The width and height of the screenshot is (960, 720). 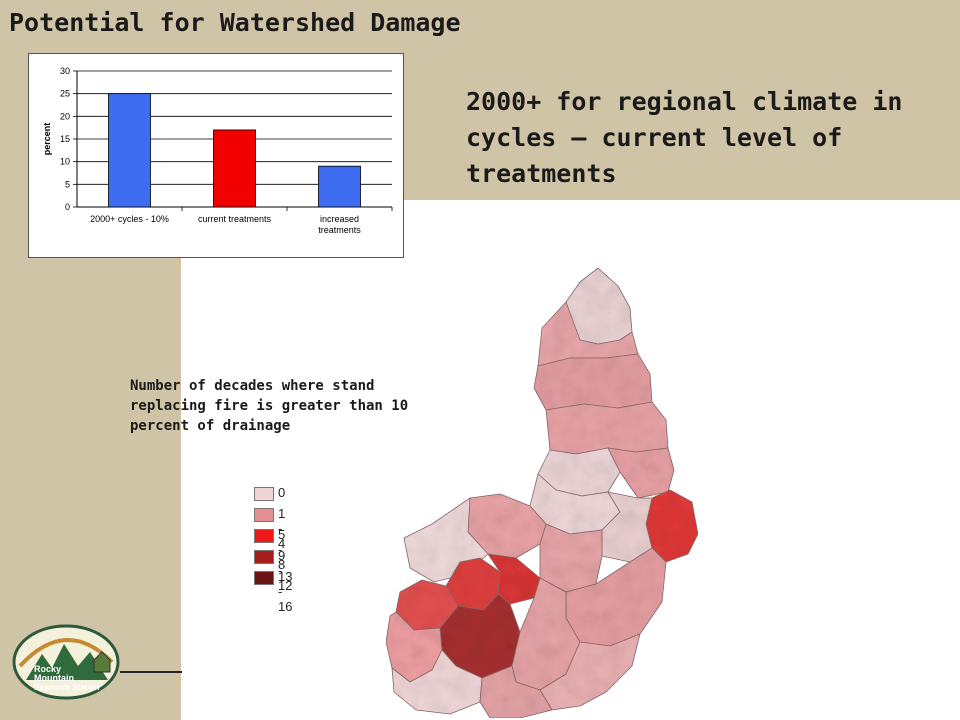 What do you see at coordinates (65, 116) in the screenshot?
I see `y-tick-label: 20` at bounding box center [65, 116].